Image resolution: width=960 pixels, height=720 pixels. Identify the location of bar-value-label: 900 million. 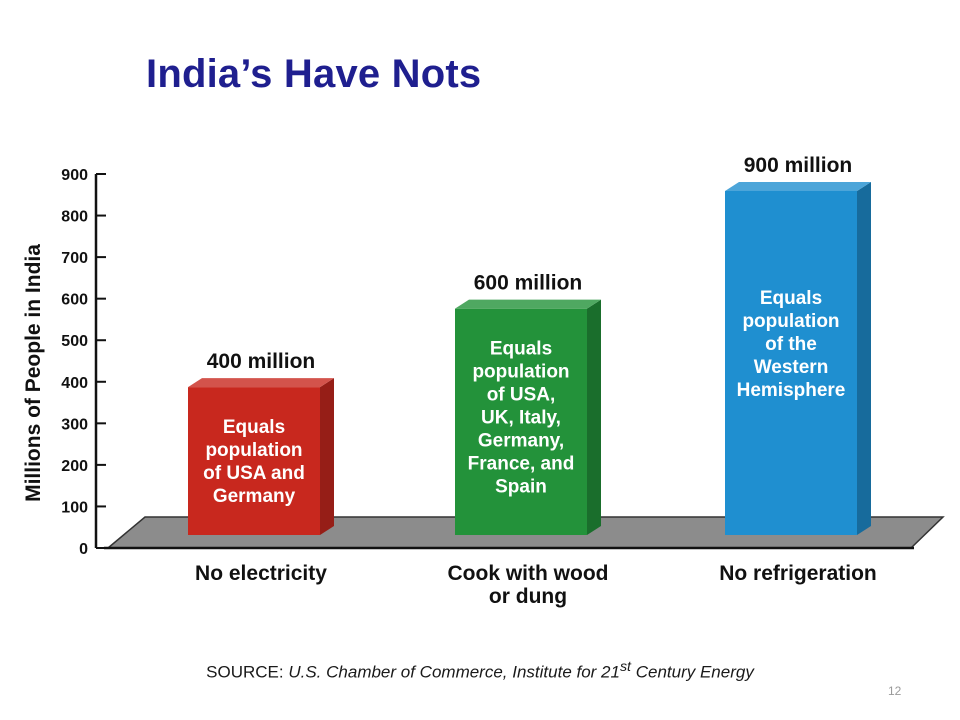
(798, 165).